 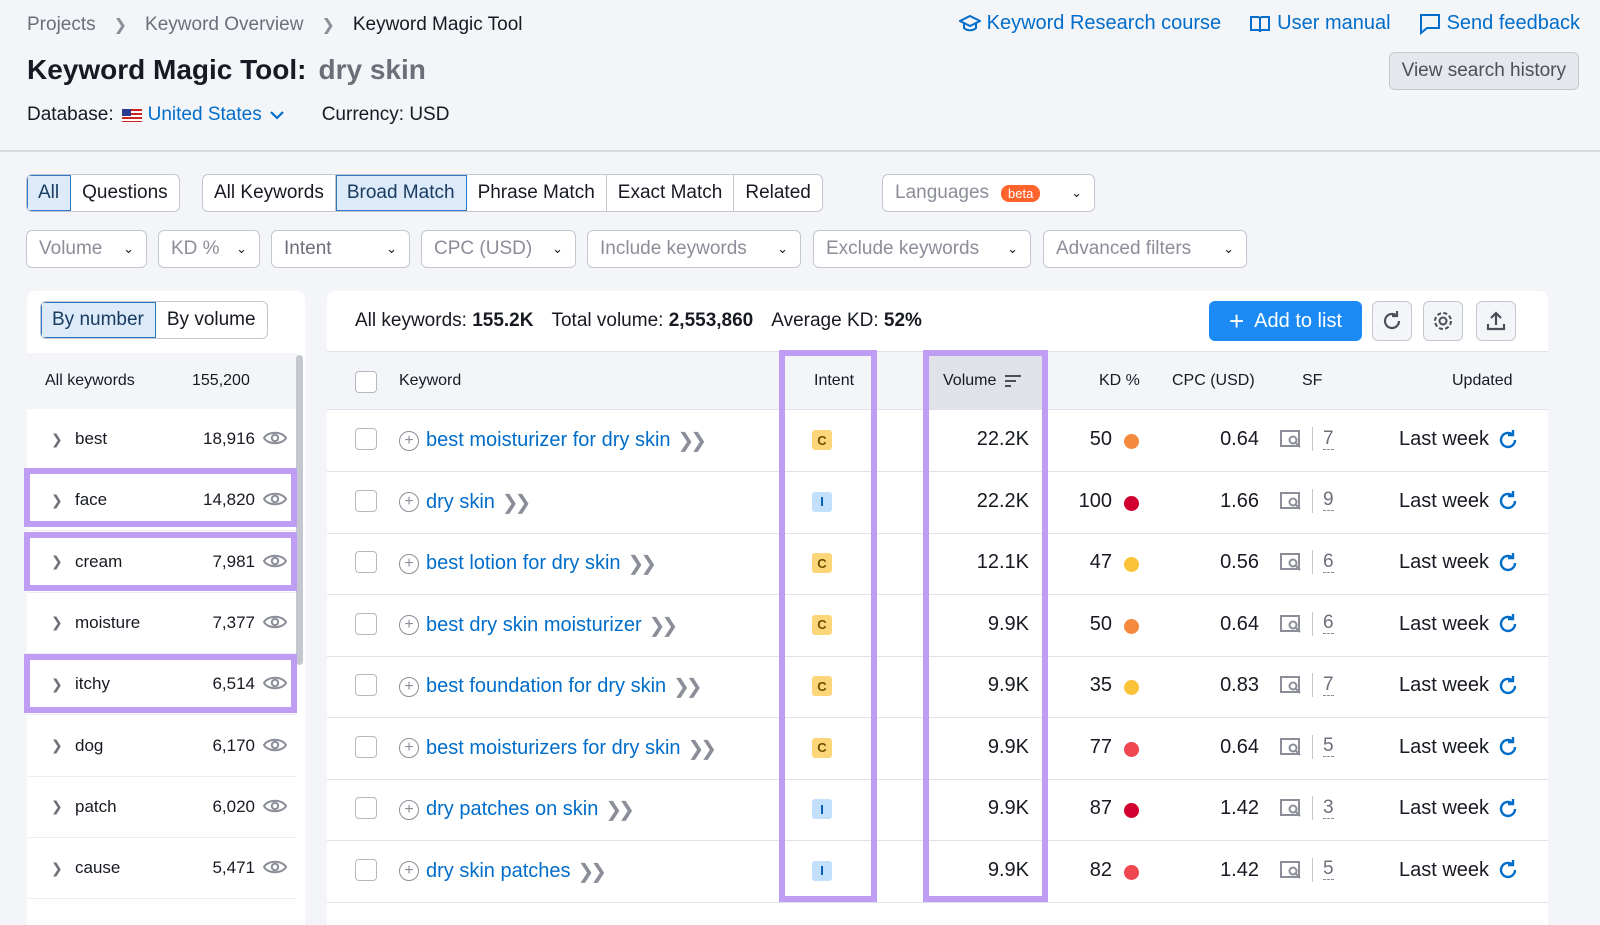 What do you see at coordinates (834, 380) in the screenshot?
I see `col-intent: Intent` at bounding box center [834, 380].